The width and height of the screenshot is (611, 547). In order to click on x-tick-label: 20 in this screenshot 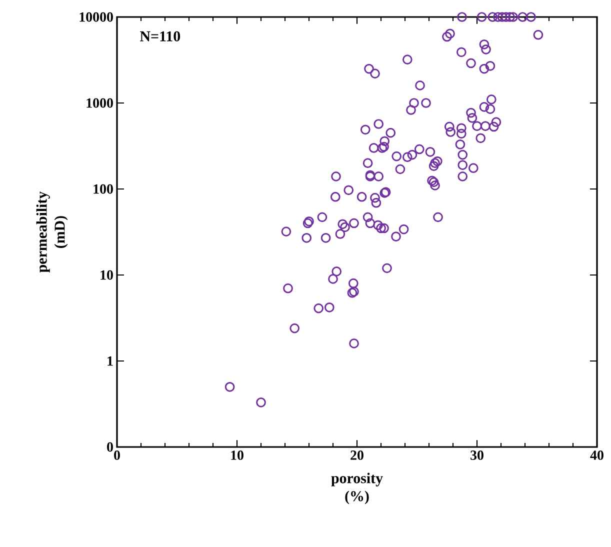, I will do `click(357, 455)`.